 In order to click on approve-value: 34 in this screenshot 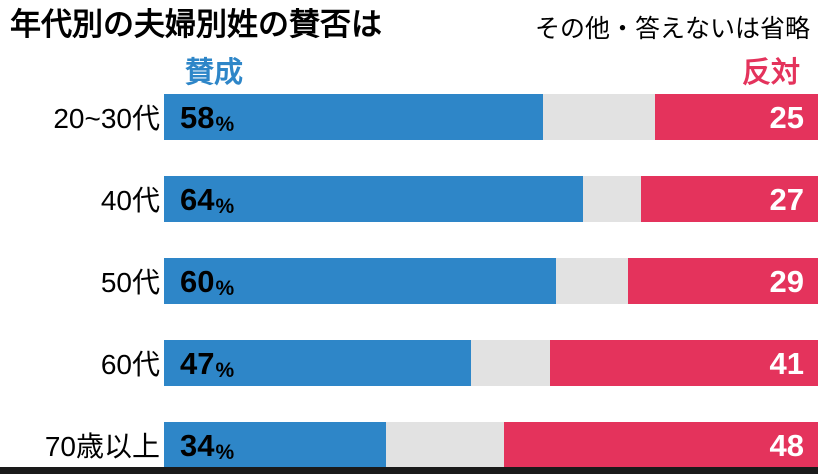, I will do `click(197, 445)`.